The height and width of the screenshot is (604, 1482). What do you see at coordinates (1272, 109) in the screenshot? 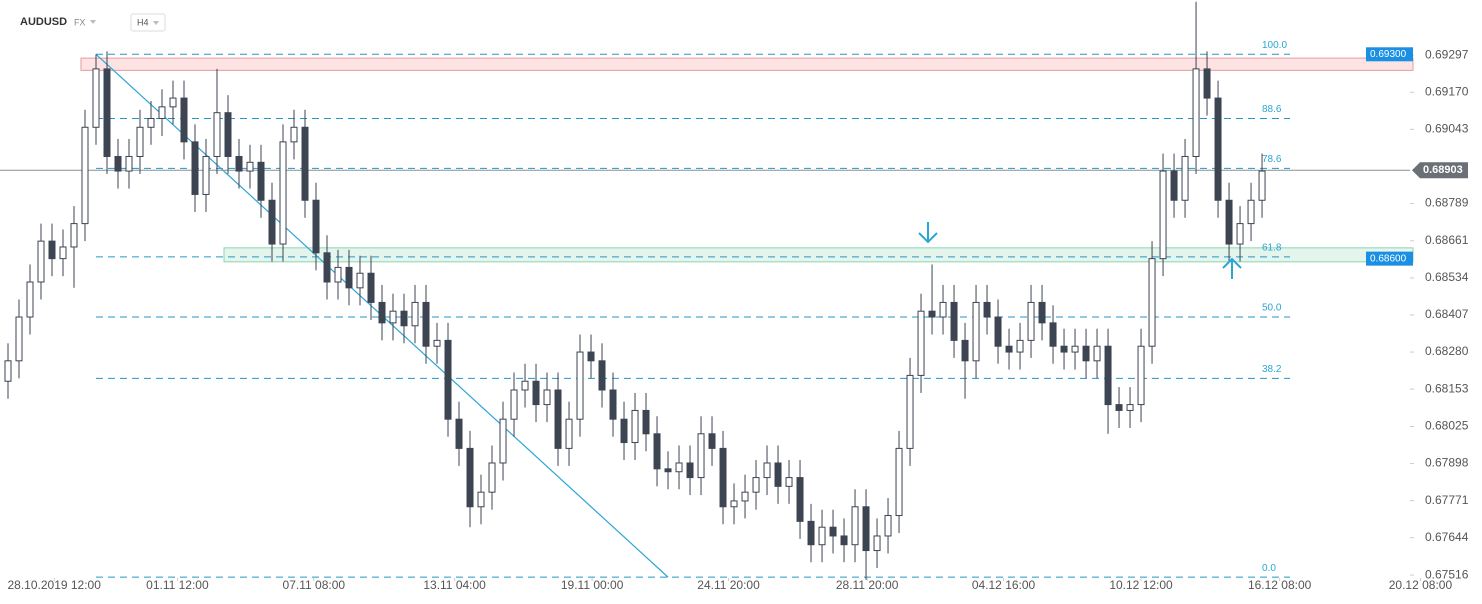
I see `fib-label: 88.6` at bounding box center [1272, 109].